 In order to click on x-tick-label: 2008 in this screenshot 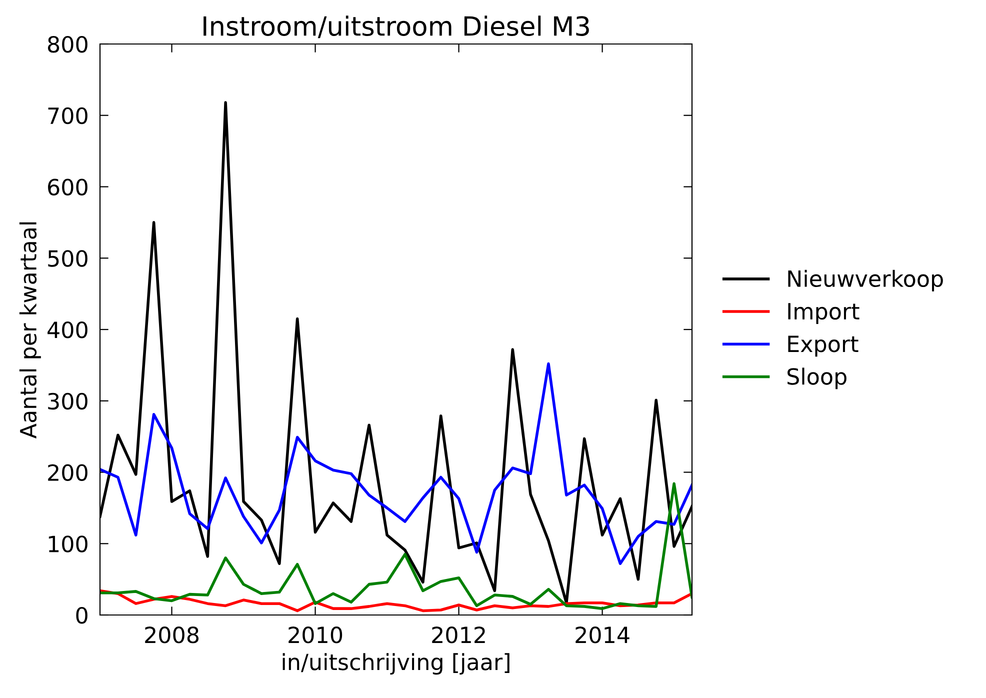, I will do `click(172, 635)`.